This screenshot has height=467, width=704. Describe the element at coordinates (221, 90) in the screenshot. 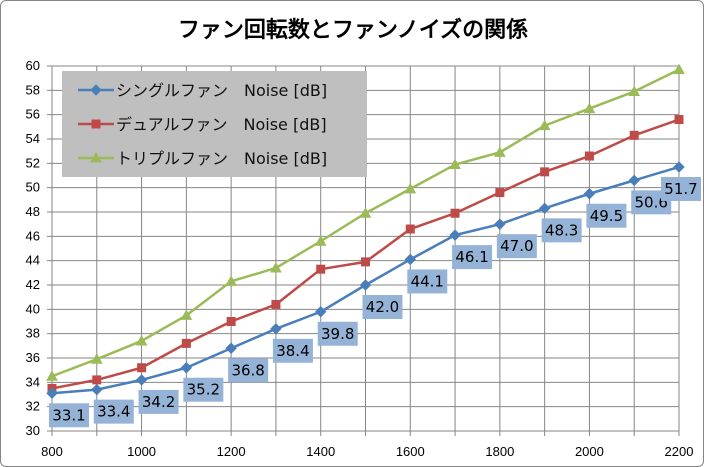

I see `legend-label: シングルファン Noise [dB]` at that location.